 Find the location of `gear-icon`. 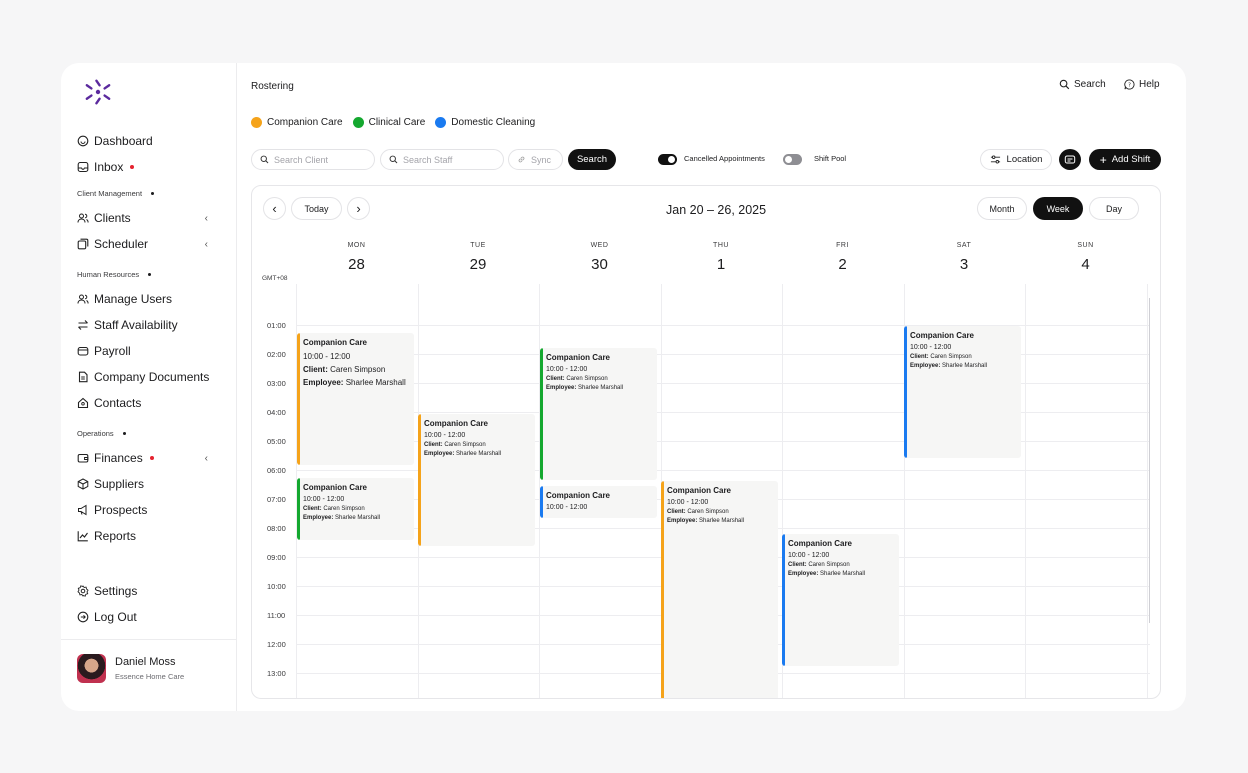

gear-icon is located at coordinates (83, 591).